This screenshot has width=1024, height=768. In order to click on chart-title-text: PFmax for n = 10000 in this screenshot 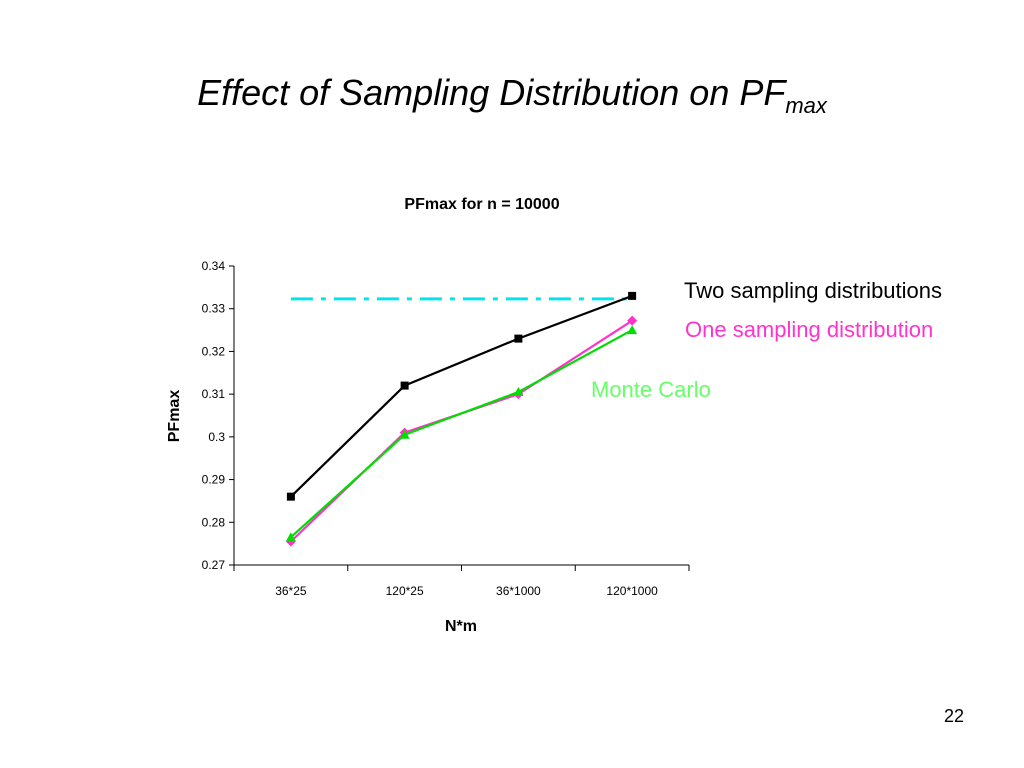, I will do `click(482, 204)`.